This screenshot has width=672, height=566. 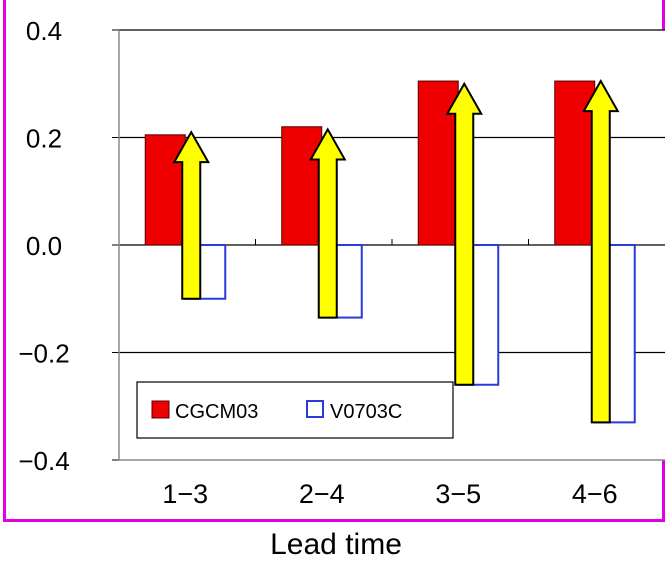 I want to click on legend-box, so click(x=295, y=410).